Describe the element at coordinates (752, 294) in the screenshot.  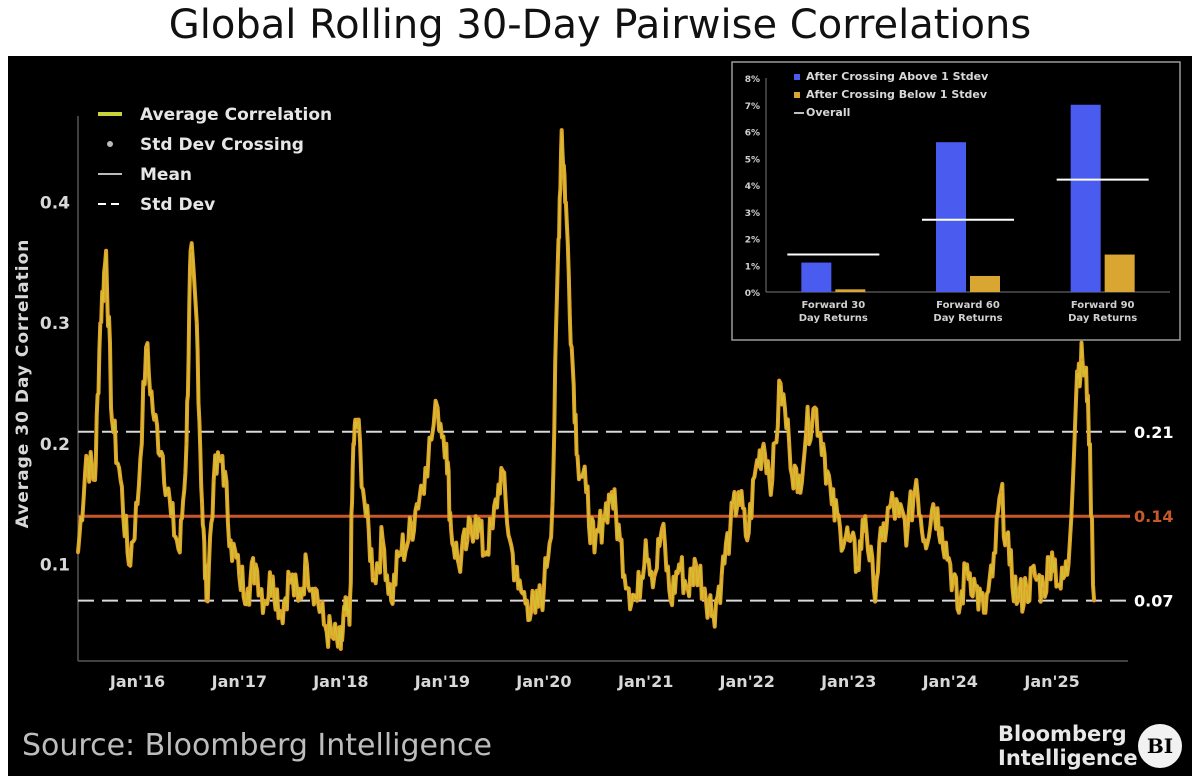
I see `inset-y-tick-label: 0%` at that location.